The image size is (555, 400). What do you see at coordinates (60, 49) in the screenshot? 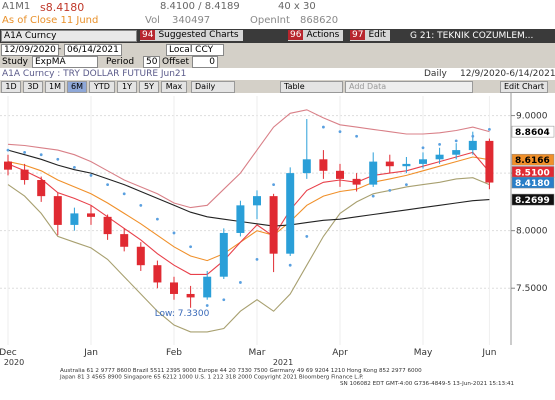
I see `range-sep: -` at bounding box center [60, 49].